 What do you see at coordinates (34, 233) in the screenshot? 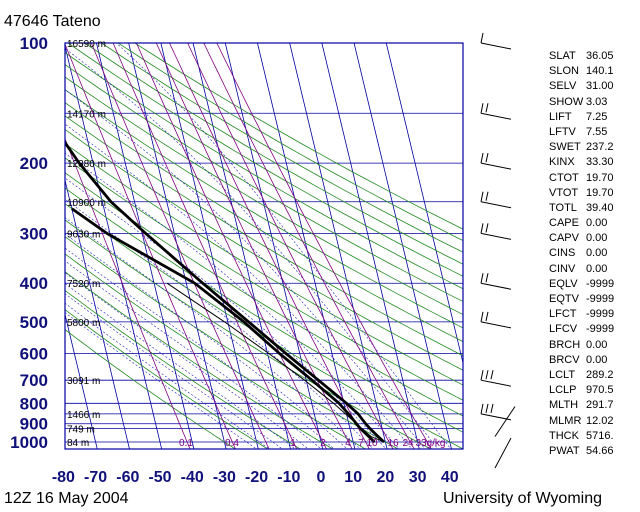
I see `pressure-tick-label: 300` at bounding box center [34, 233].